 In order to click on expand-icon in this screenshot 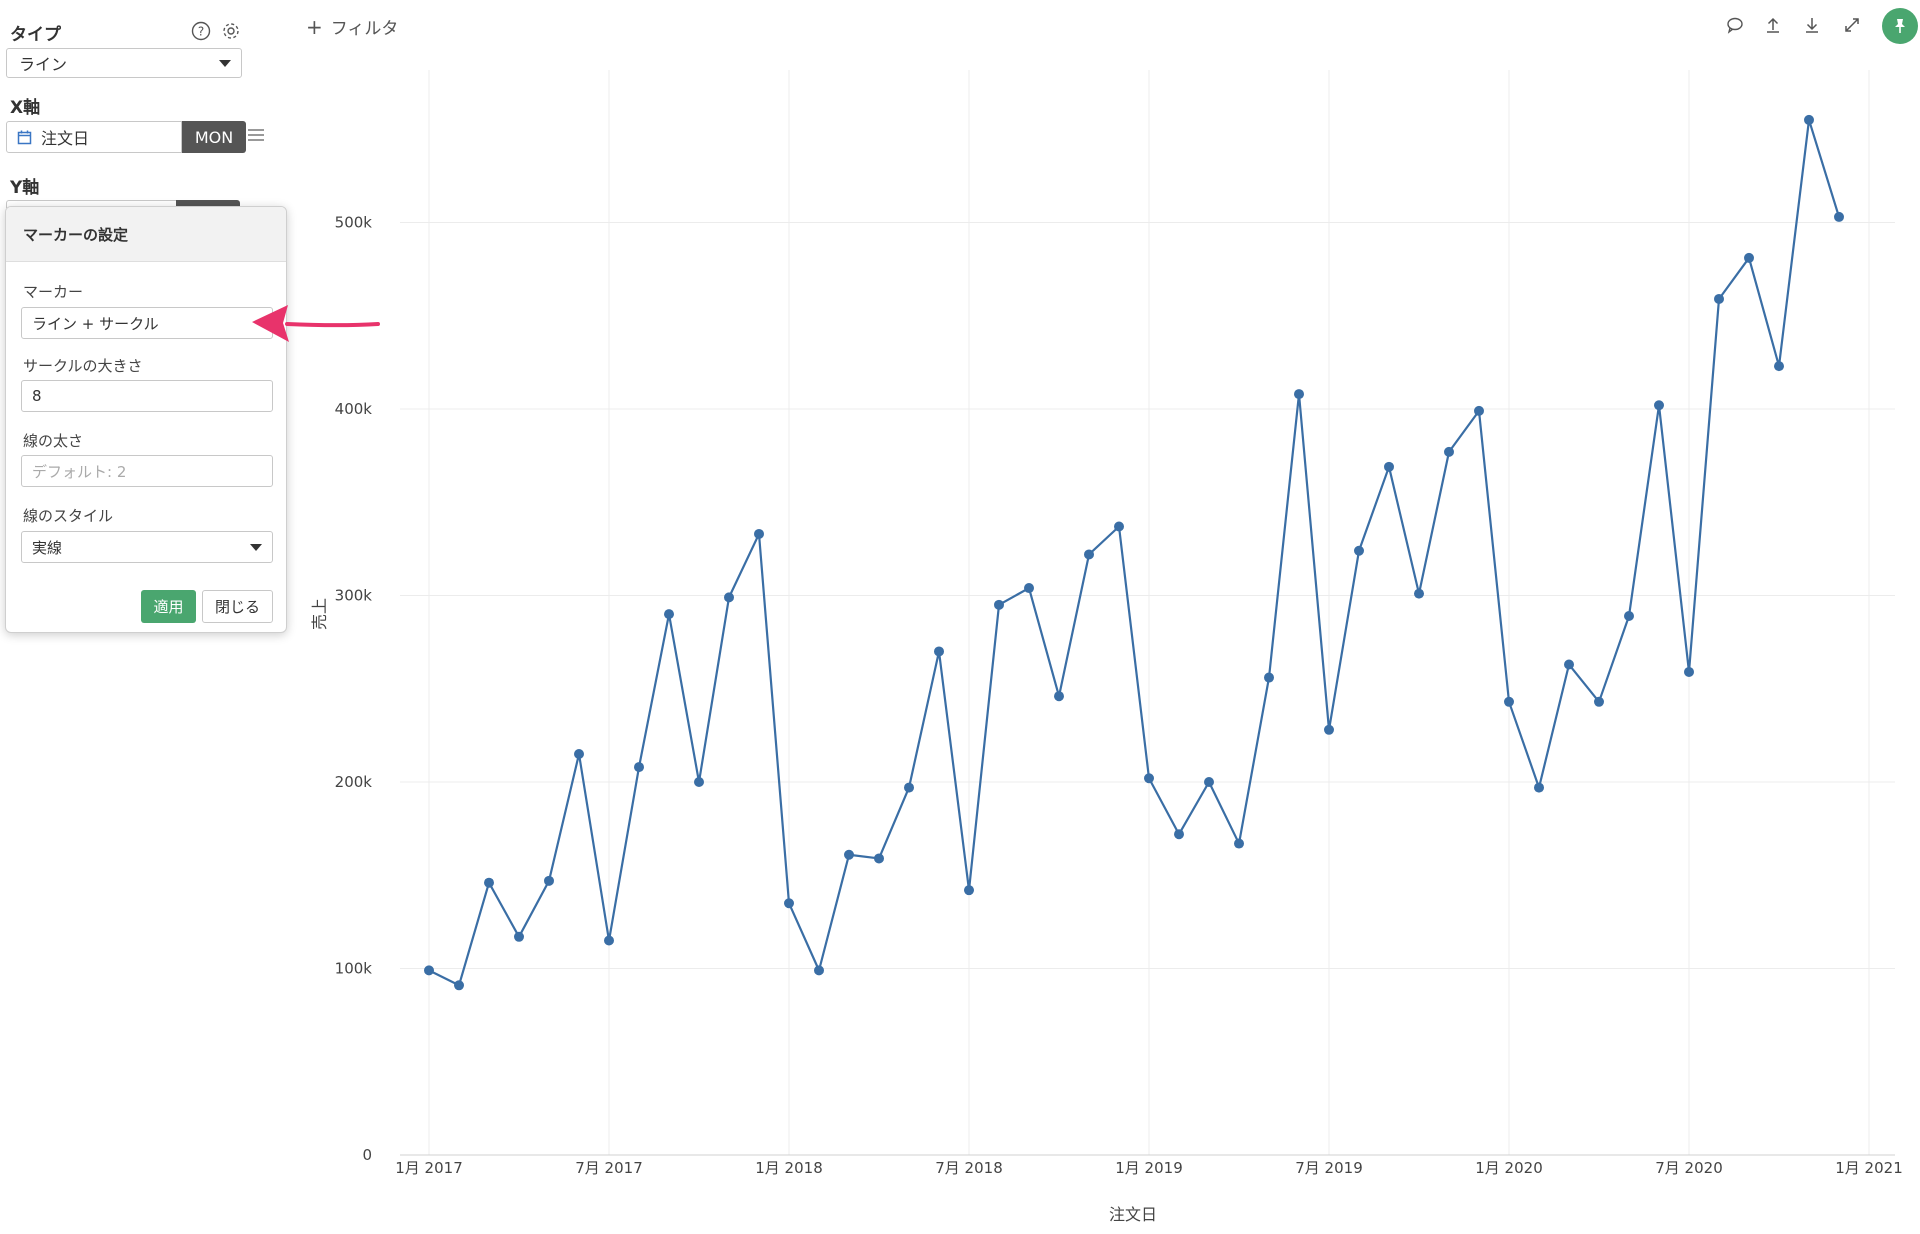, I will do `click(1852, 25)`.